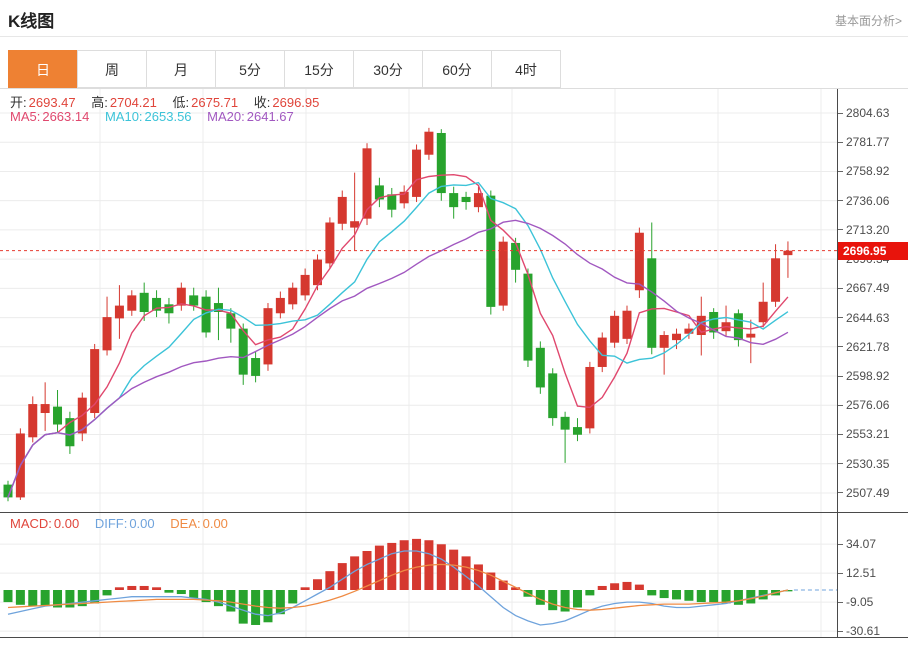 The width and height of the screenshot is (908, 645). I want to click on ma20-label: MA20:, so click(226, 116).